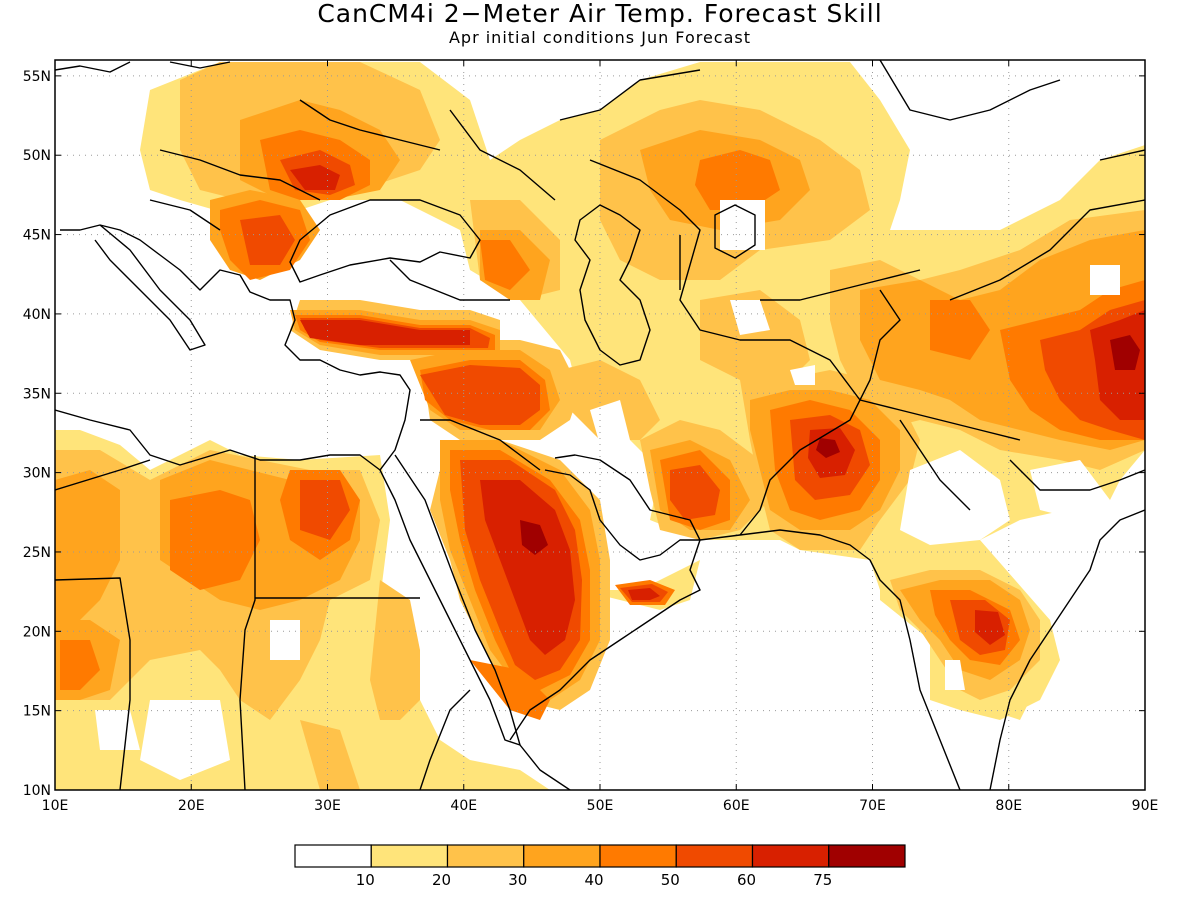  Describe the element at coordinates (37, 77) in the screenshot. I see `lat-tick-label: 55N` at that location.